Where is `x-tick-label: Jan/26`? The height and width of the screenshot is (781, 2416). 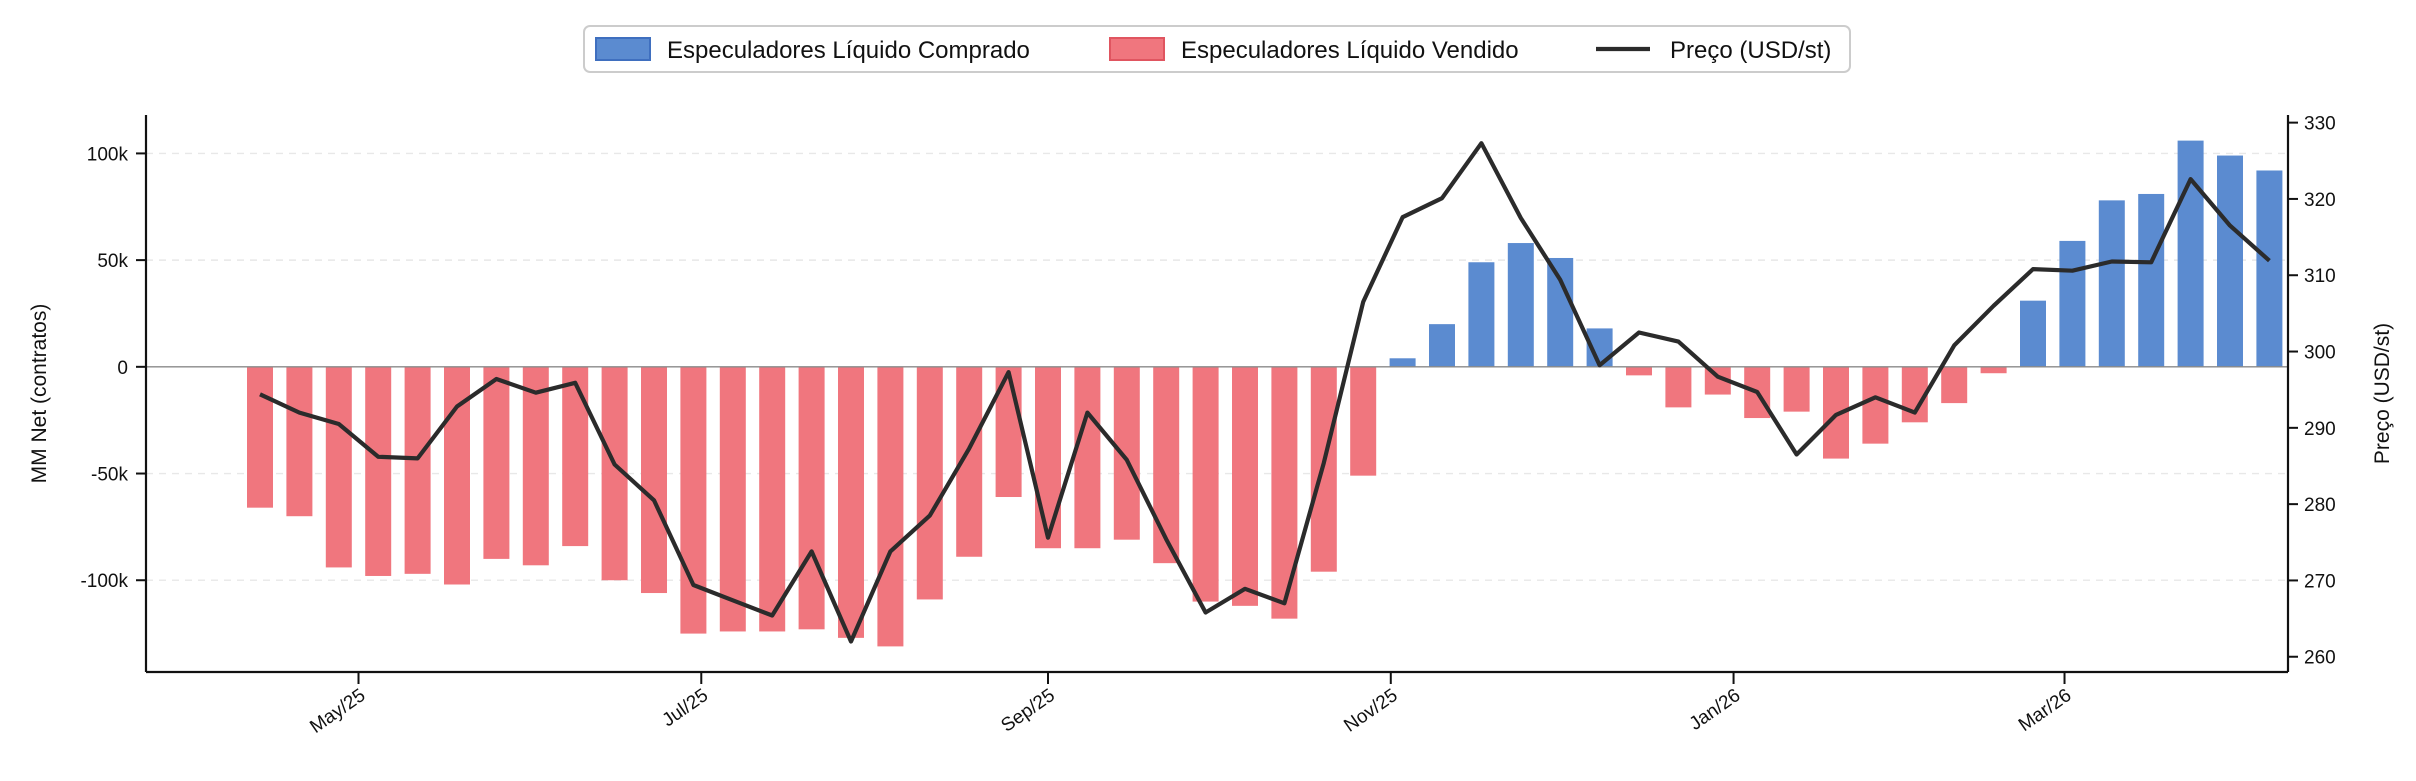 x-tick-label: Jan/26 is located at coordinates (1715, 710).